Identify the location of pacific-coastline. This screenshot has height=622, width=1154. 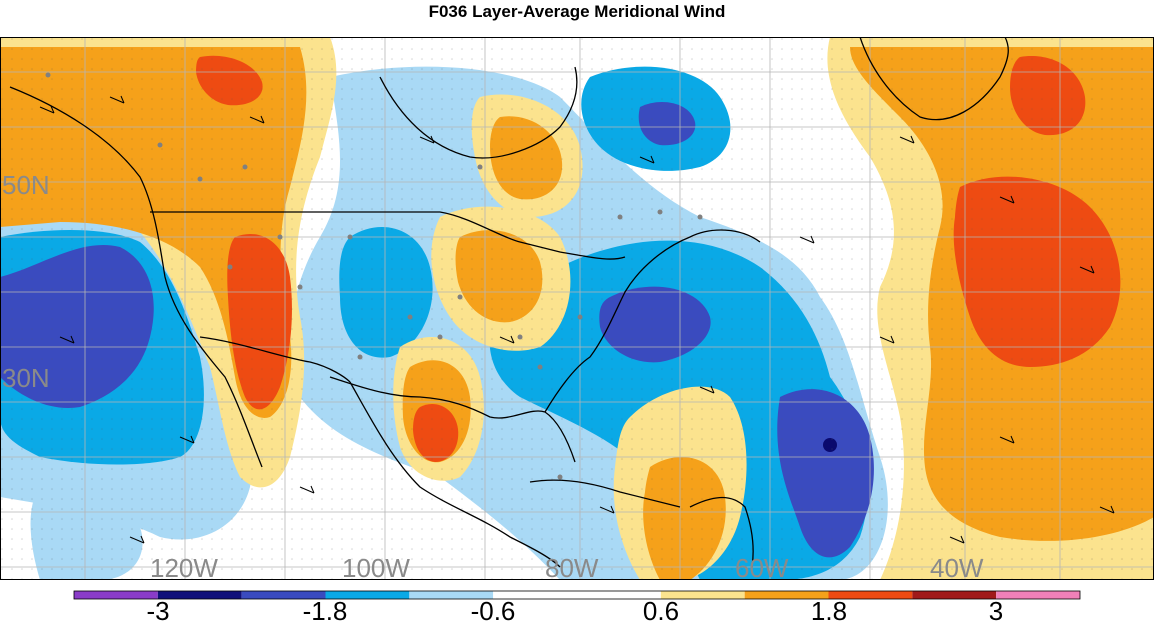
(136, 277).